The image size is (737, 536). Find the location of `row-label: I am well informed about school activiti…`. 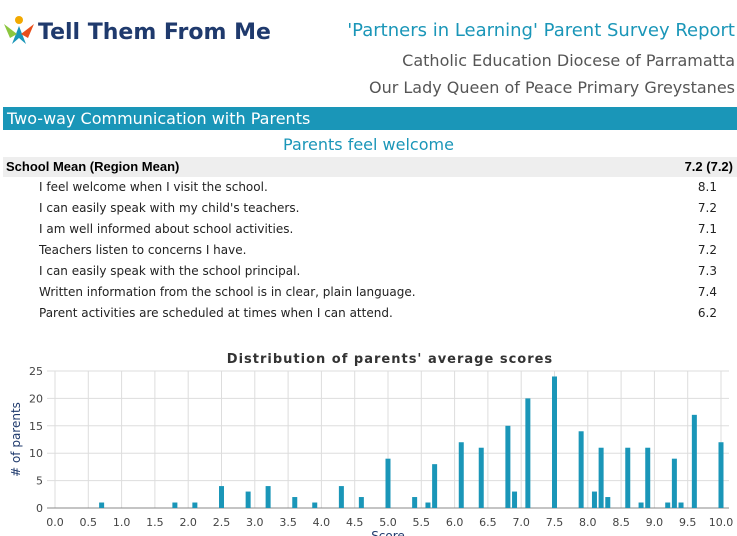

row-label: I am well informed about school activiti… is located at coordinates (166, 229).